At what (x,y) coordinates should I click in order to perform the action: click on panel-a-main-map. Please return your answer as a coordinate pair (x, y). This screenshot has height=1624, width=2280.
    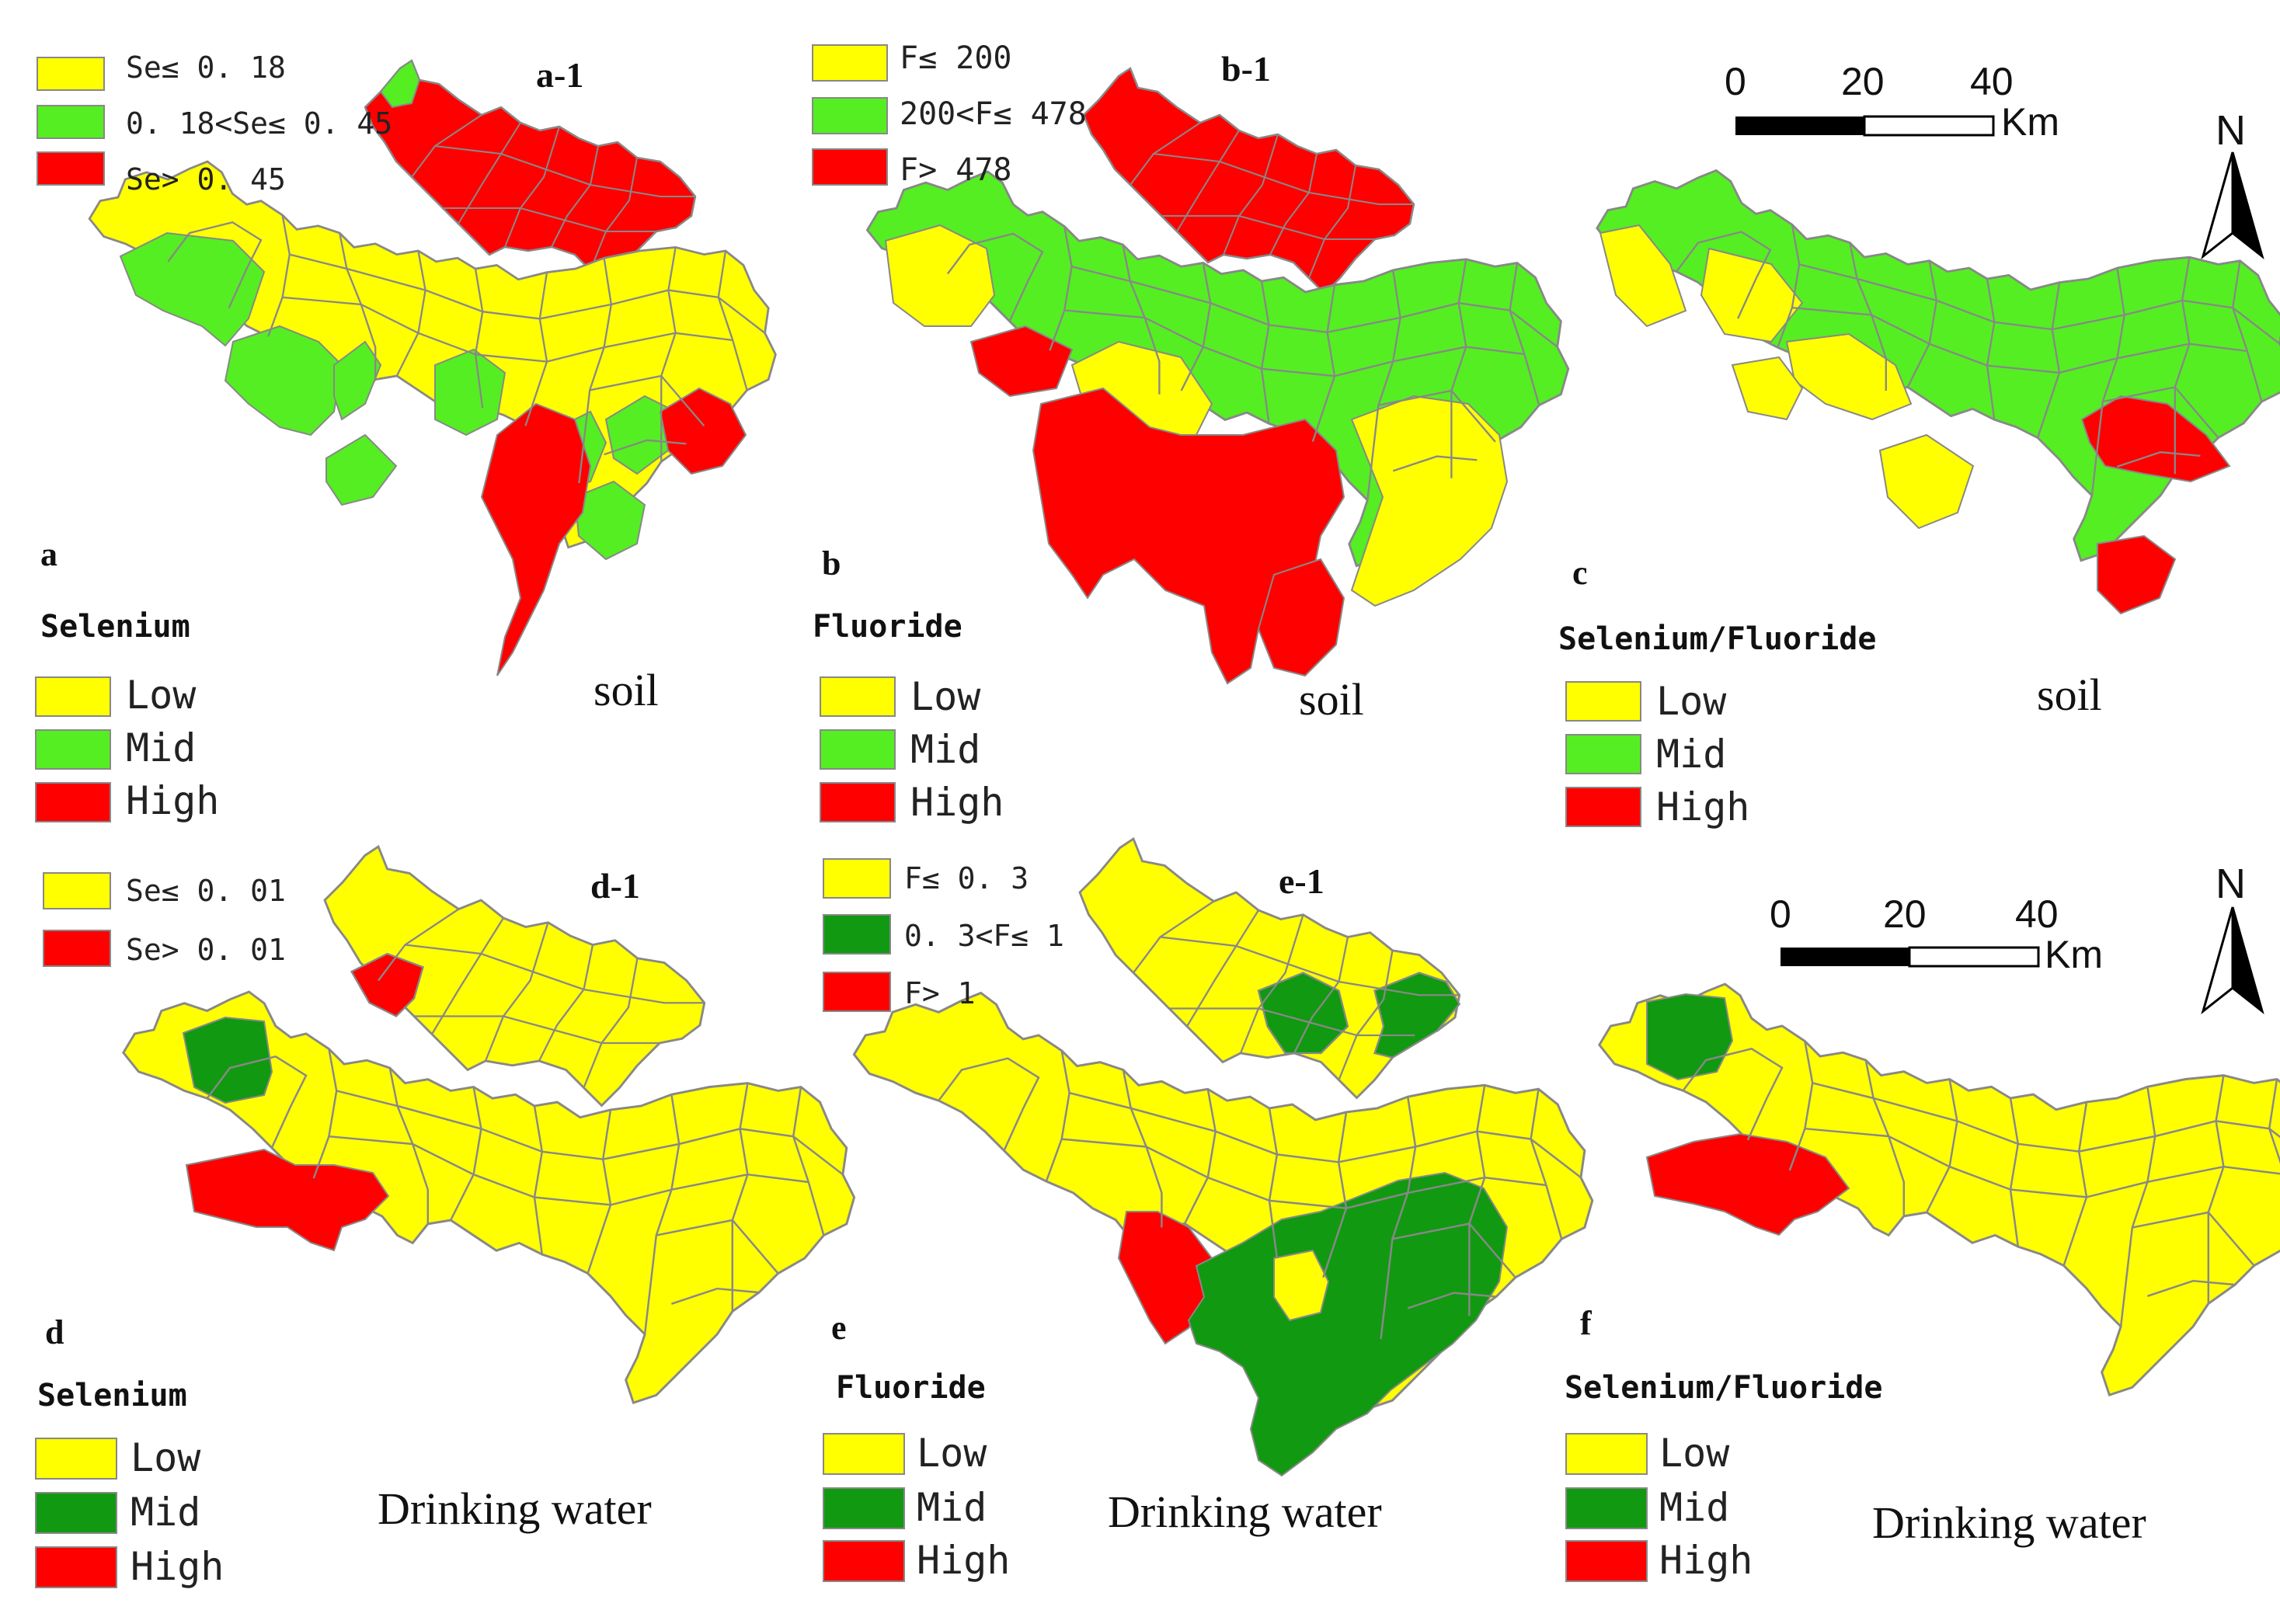
    Looking at the image, I should click on (433, 418).